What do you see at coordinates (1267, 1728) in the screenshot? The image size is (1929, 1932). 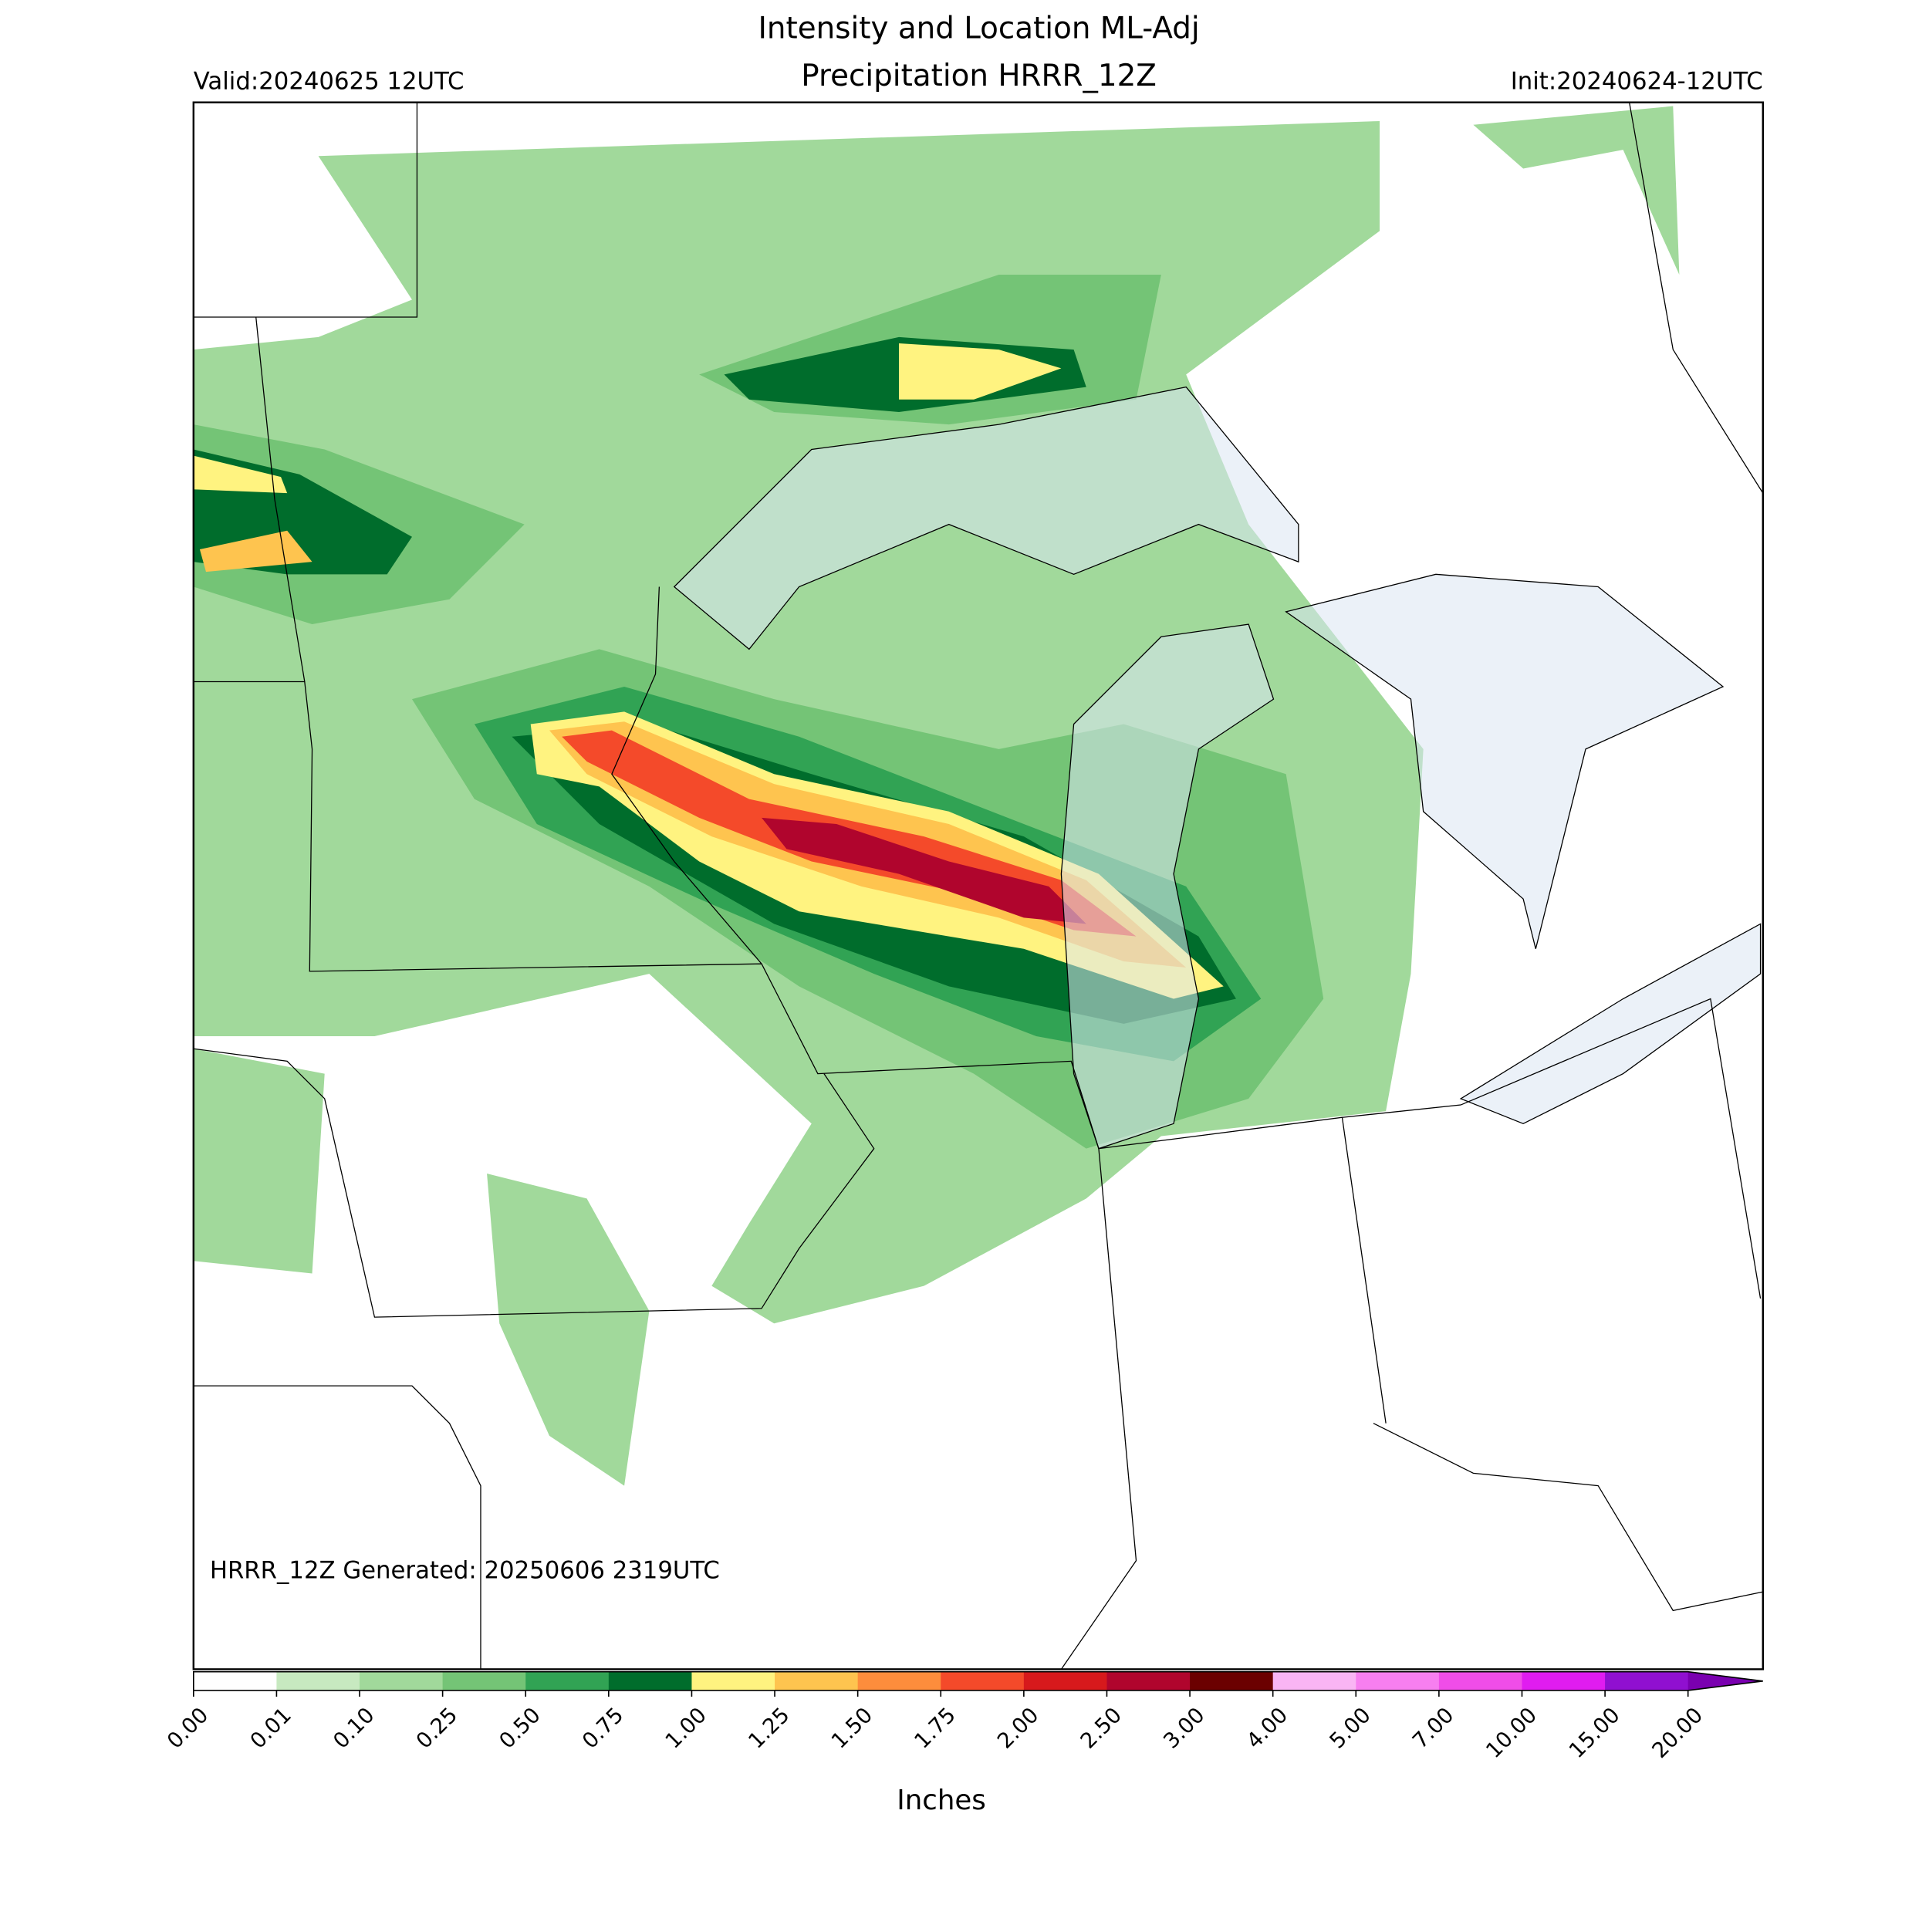 I see `colorbar-tick-label: 4.00` at bounding box center [1267, 1728].